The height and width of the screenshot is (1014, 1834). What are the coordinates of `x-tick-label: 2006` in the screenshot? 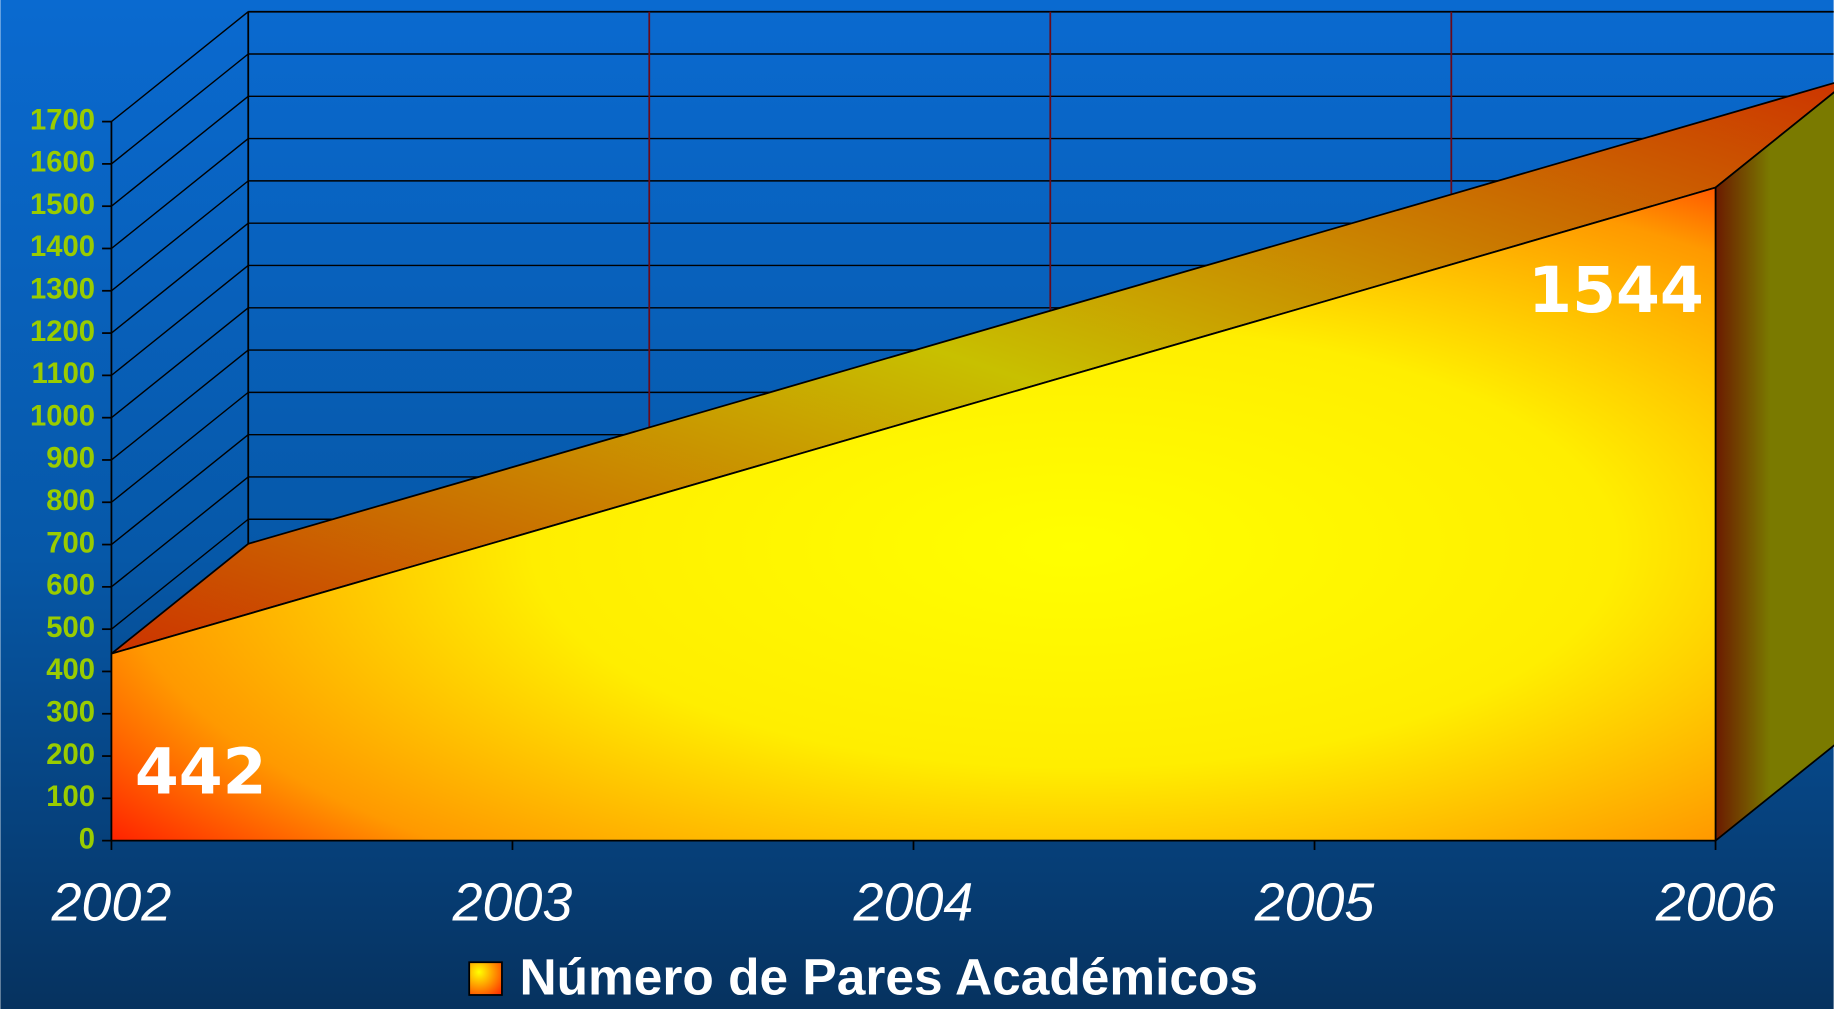 It's located at (1715, 902).